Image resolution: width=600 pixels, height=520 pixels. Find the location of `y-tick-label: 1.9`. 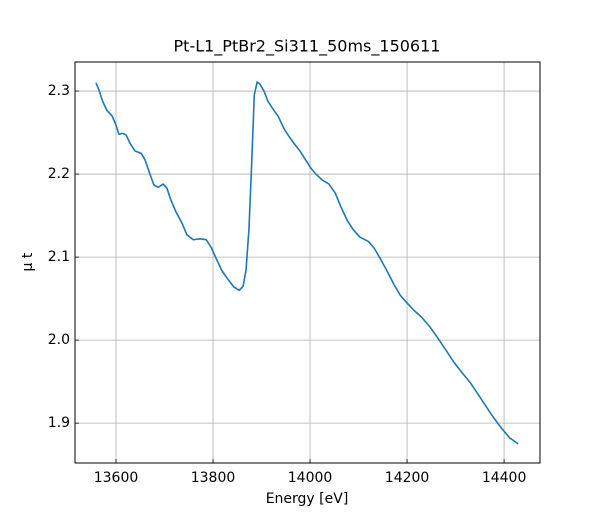

y-tick-label: 1.9 is located at coordinates (59, 423).